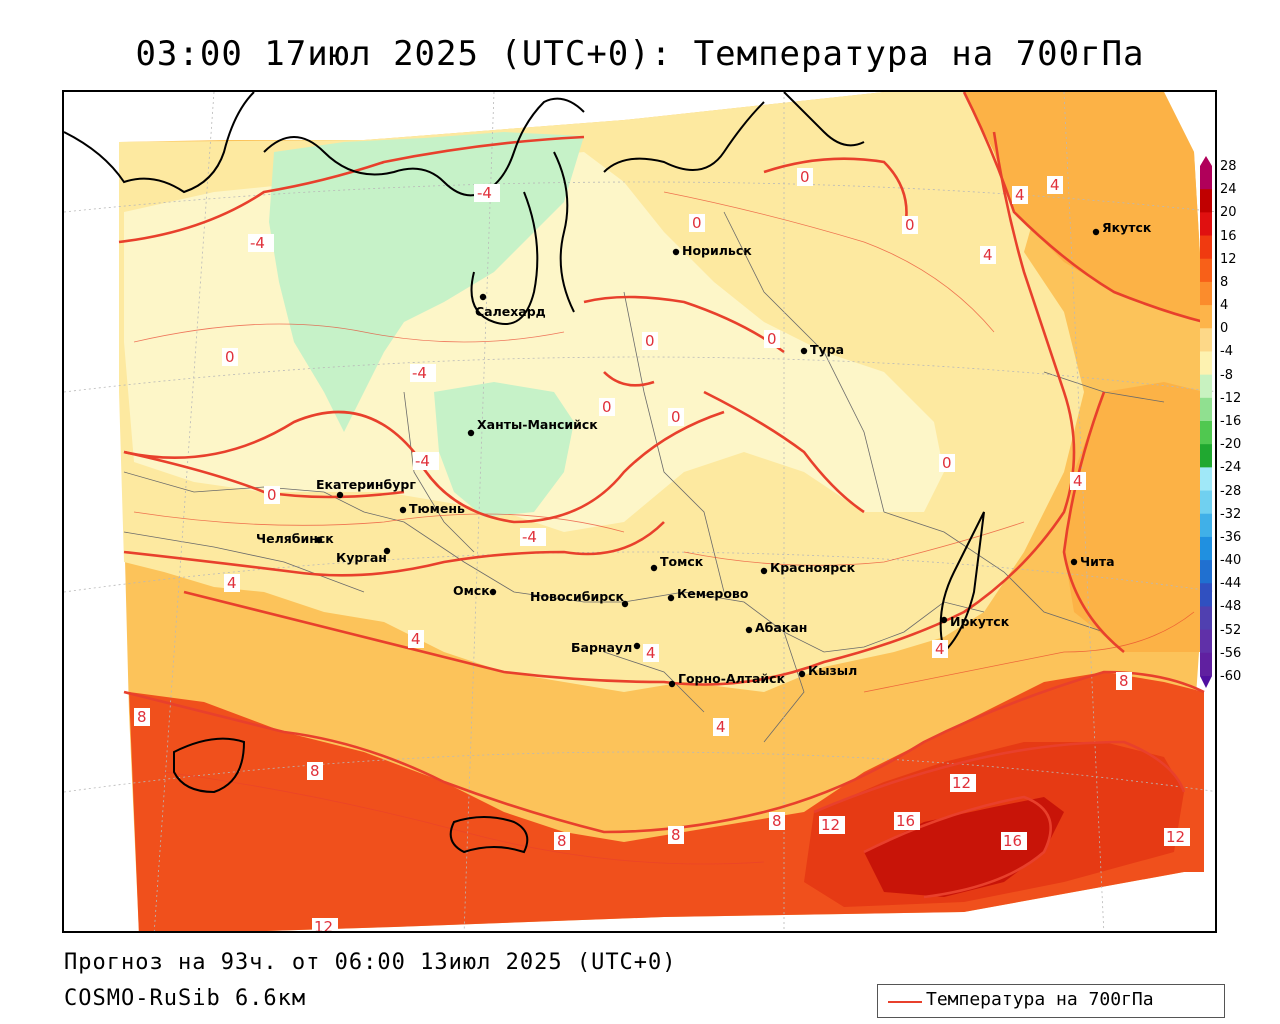  Describe the element at coordinates (677, 563) in the screenshot. I see `city-tomsk: Томск` at that location.